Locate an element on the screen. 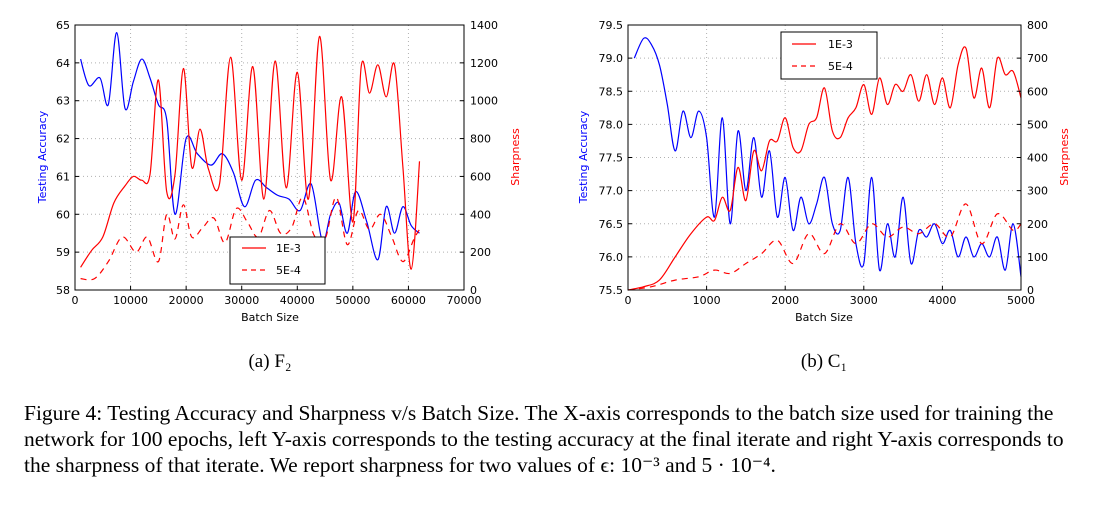 This screenshot has height=526, width=1097. y-tick-label: 64 is located at coordinates (63, 63).